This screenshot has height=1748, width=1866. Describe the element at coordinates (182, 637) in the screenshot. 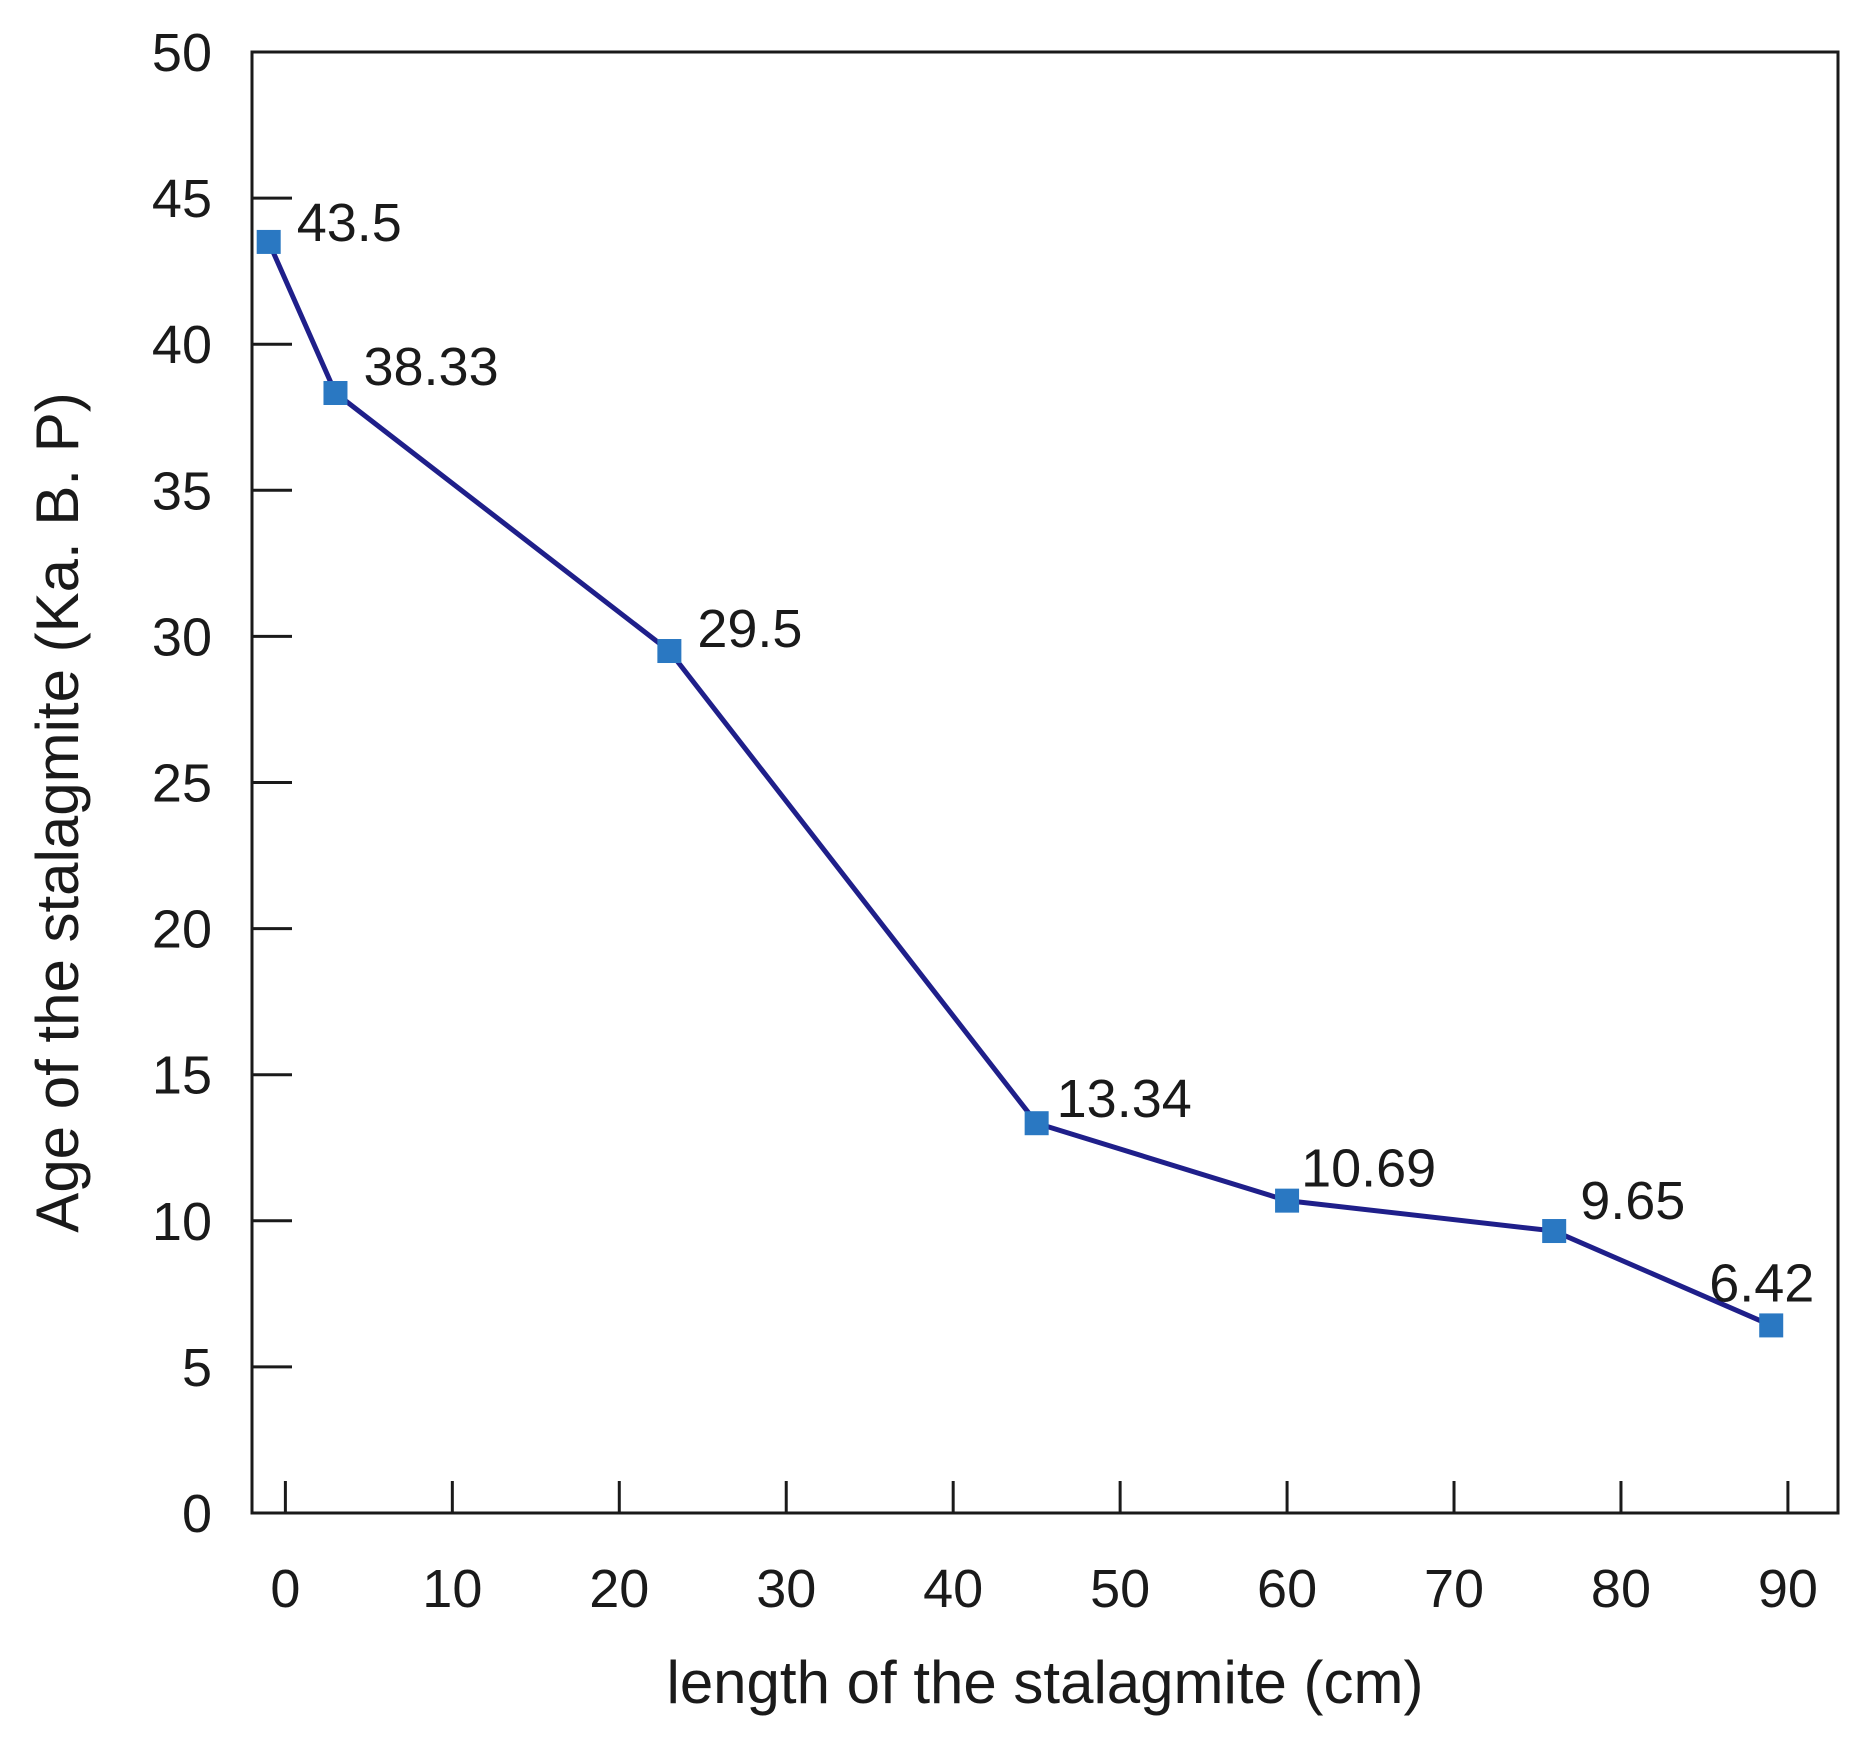

I see `y-tick-label: 30` at that location.